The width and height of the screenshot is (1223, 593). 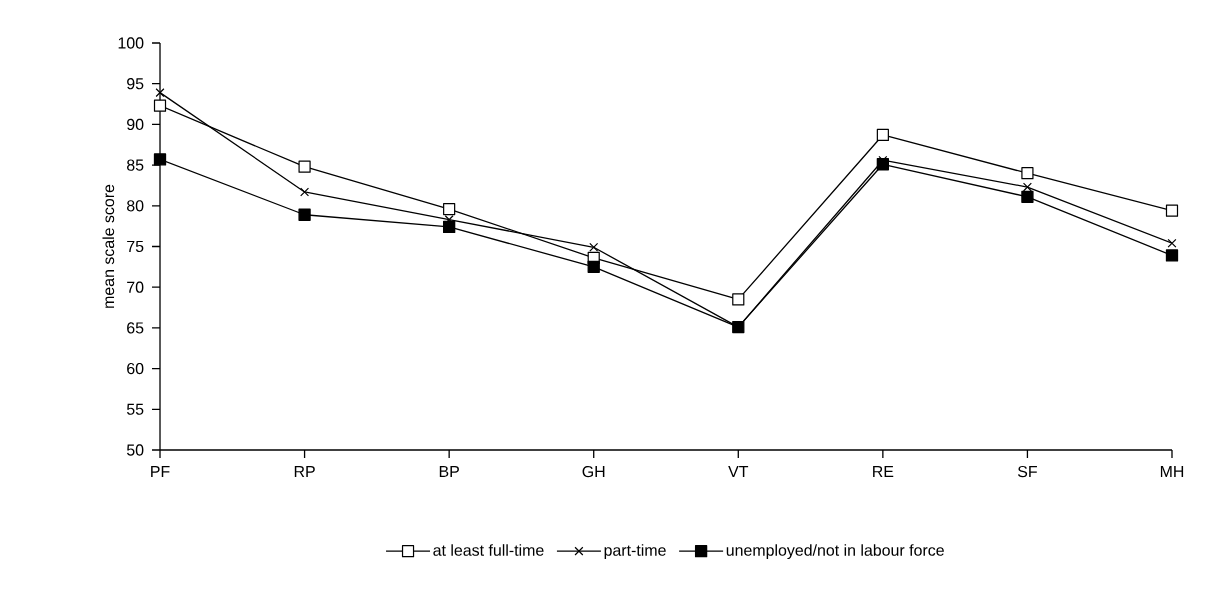 I want to click on y-tick-label: 80, so click(x=135, y=206).